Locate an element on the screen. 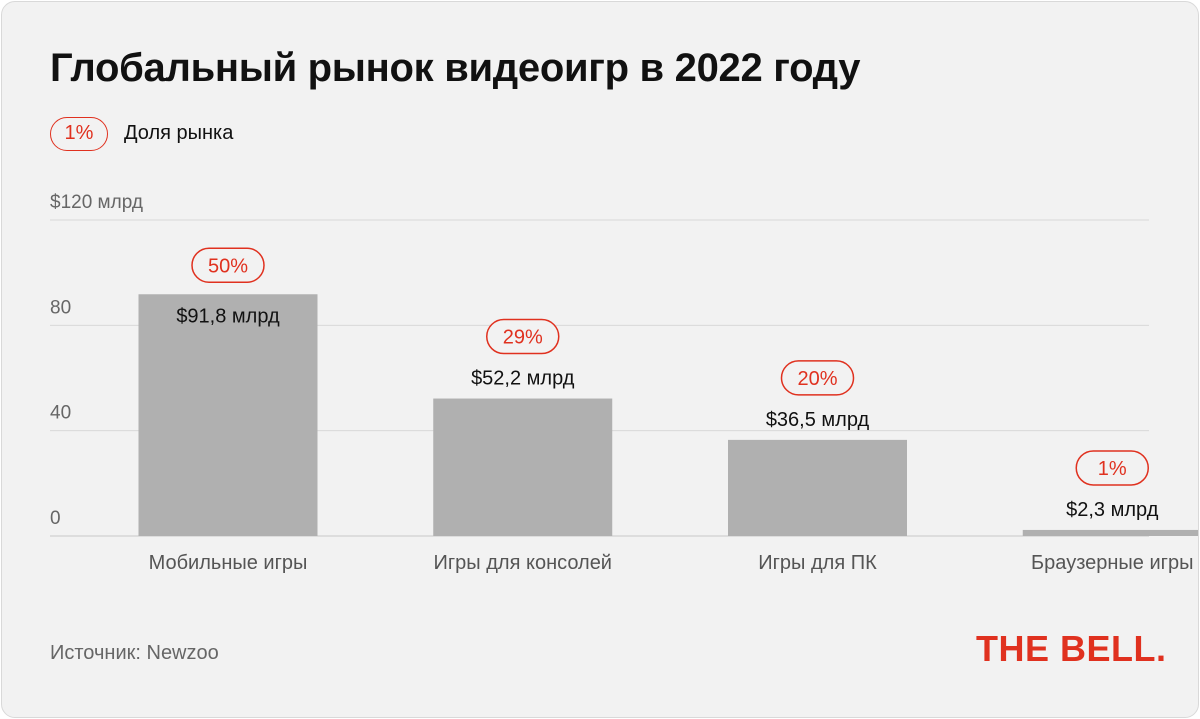  bar-value-label: $2,3 млрд is located at coordinates (1112, 510).